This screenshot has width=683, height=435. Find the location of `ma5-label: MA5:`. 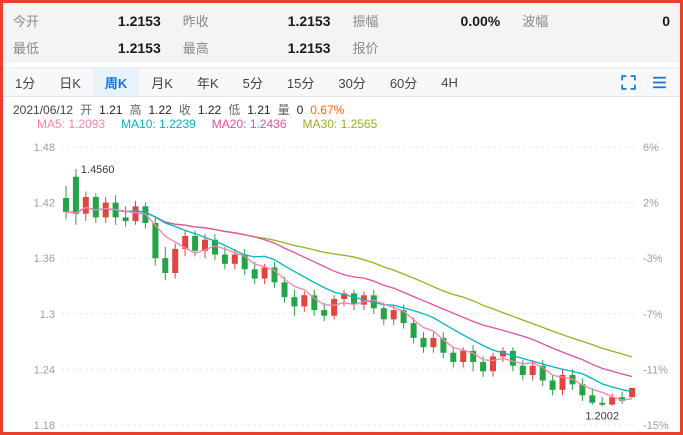

ma5-label: MA5: is located at coordinates (51, 124).